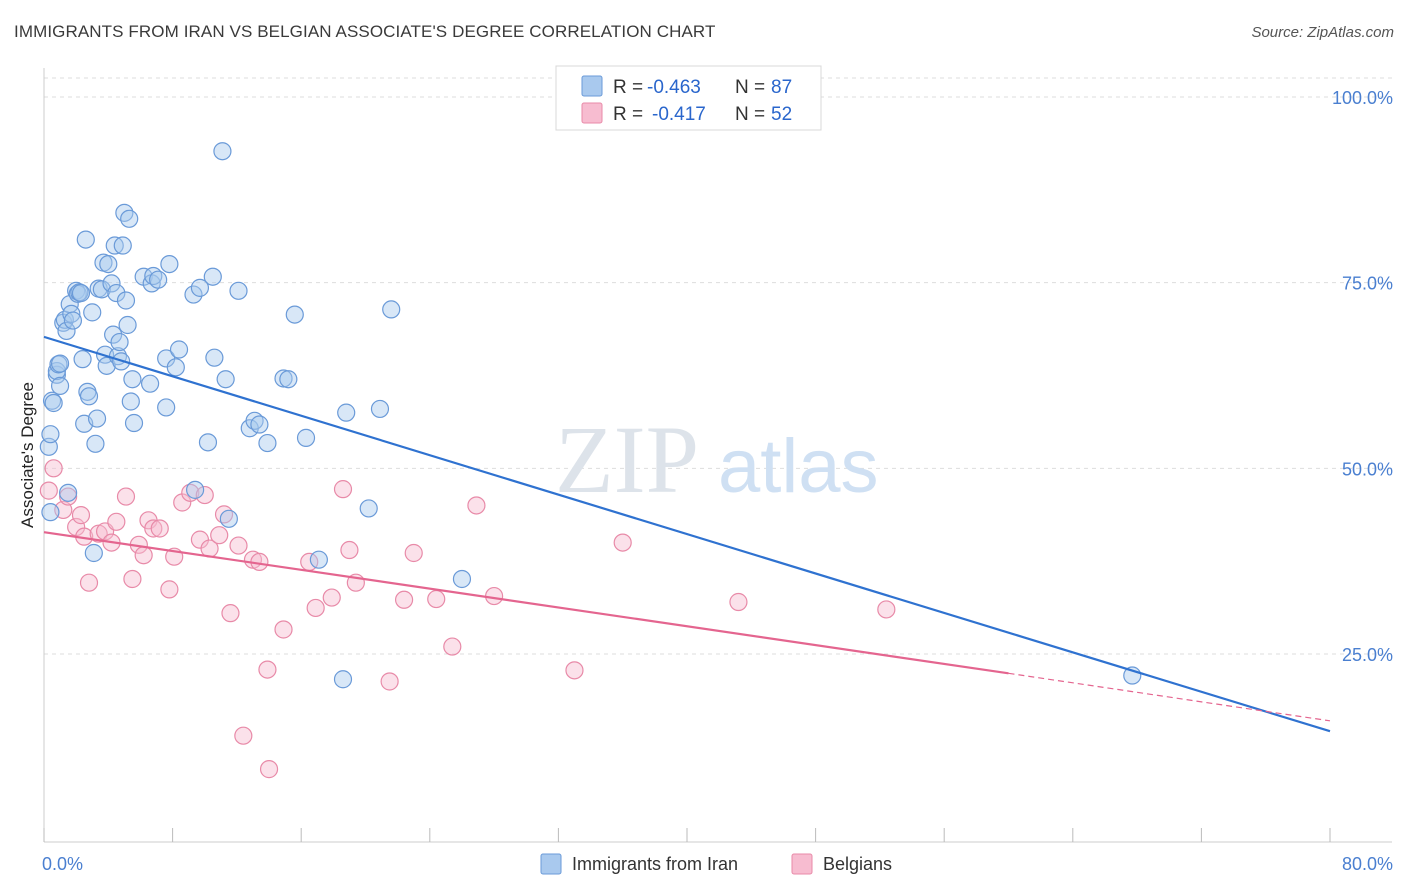 Image resolution: width=1406 pixels, height=892 pixels. Describe the element at coordinates (1367, 655) in the screenshot. I see `y-tick-label: 25.0%` at that location.